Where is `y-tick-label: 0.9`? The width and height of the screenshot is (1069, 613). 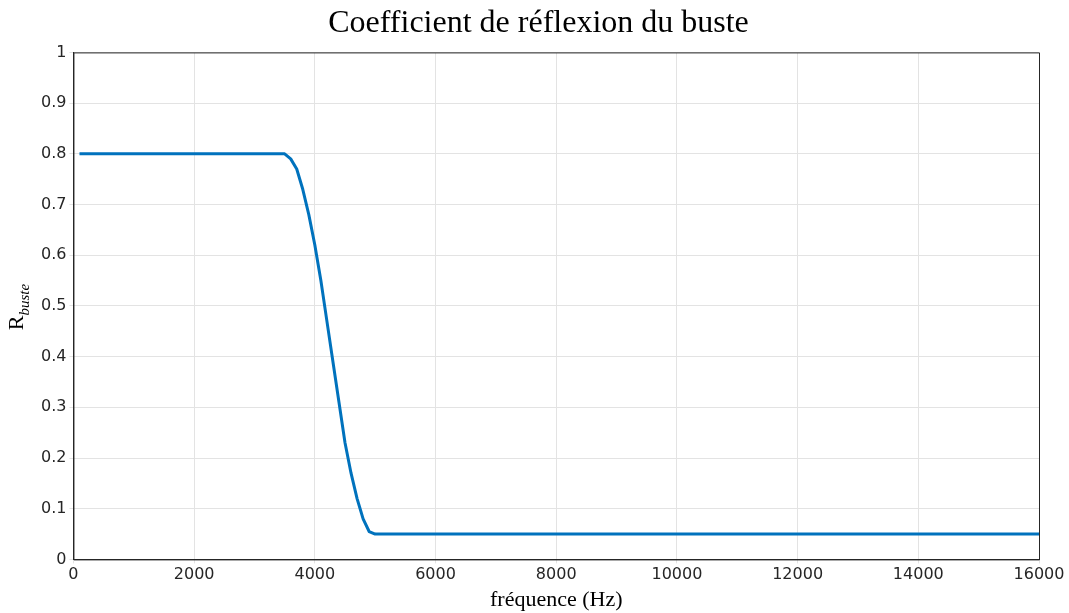 y-tick-label: 0.9 is located at coordinates (53, 102).